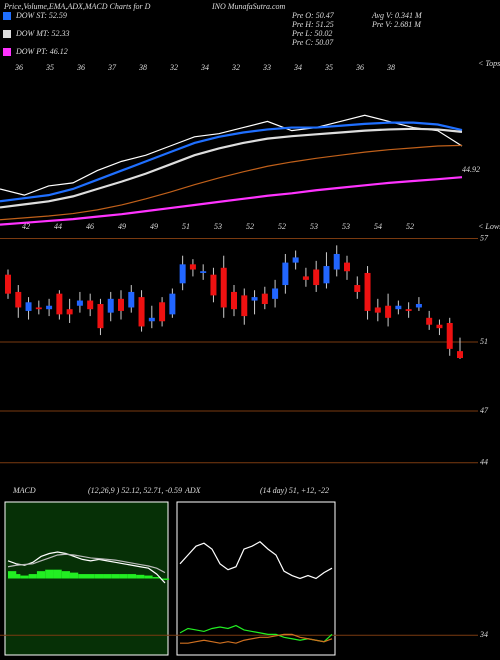 Image resolution: width=500 pixels, height=660 pixels. What do you see at coordinates (41, 51) in the screenshot?
I see `legend-label: DOW PT: 46.12` at bounding box center [41, 51].